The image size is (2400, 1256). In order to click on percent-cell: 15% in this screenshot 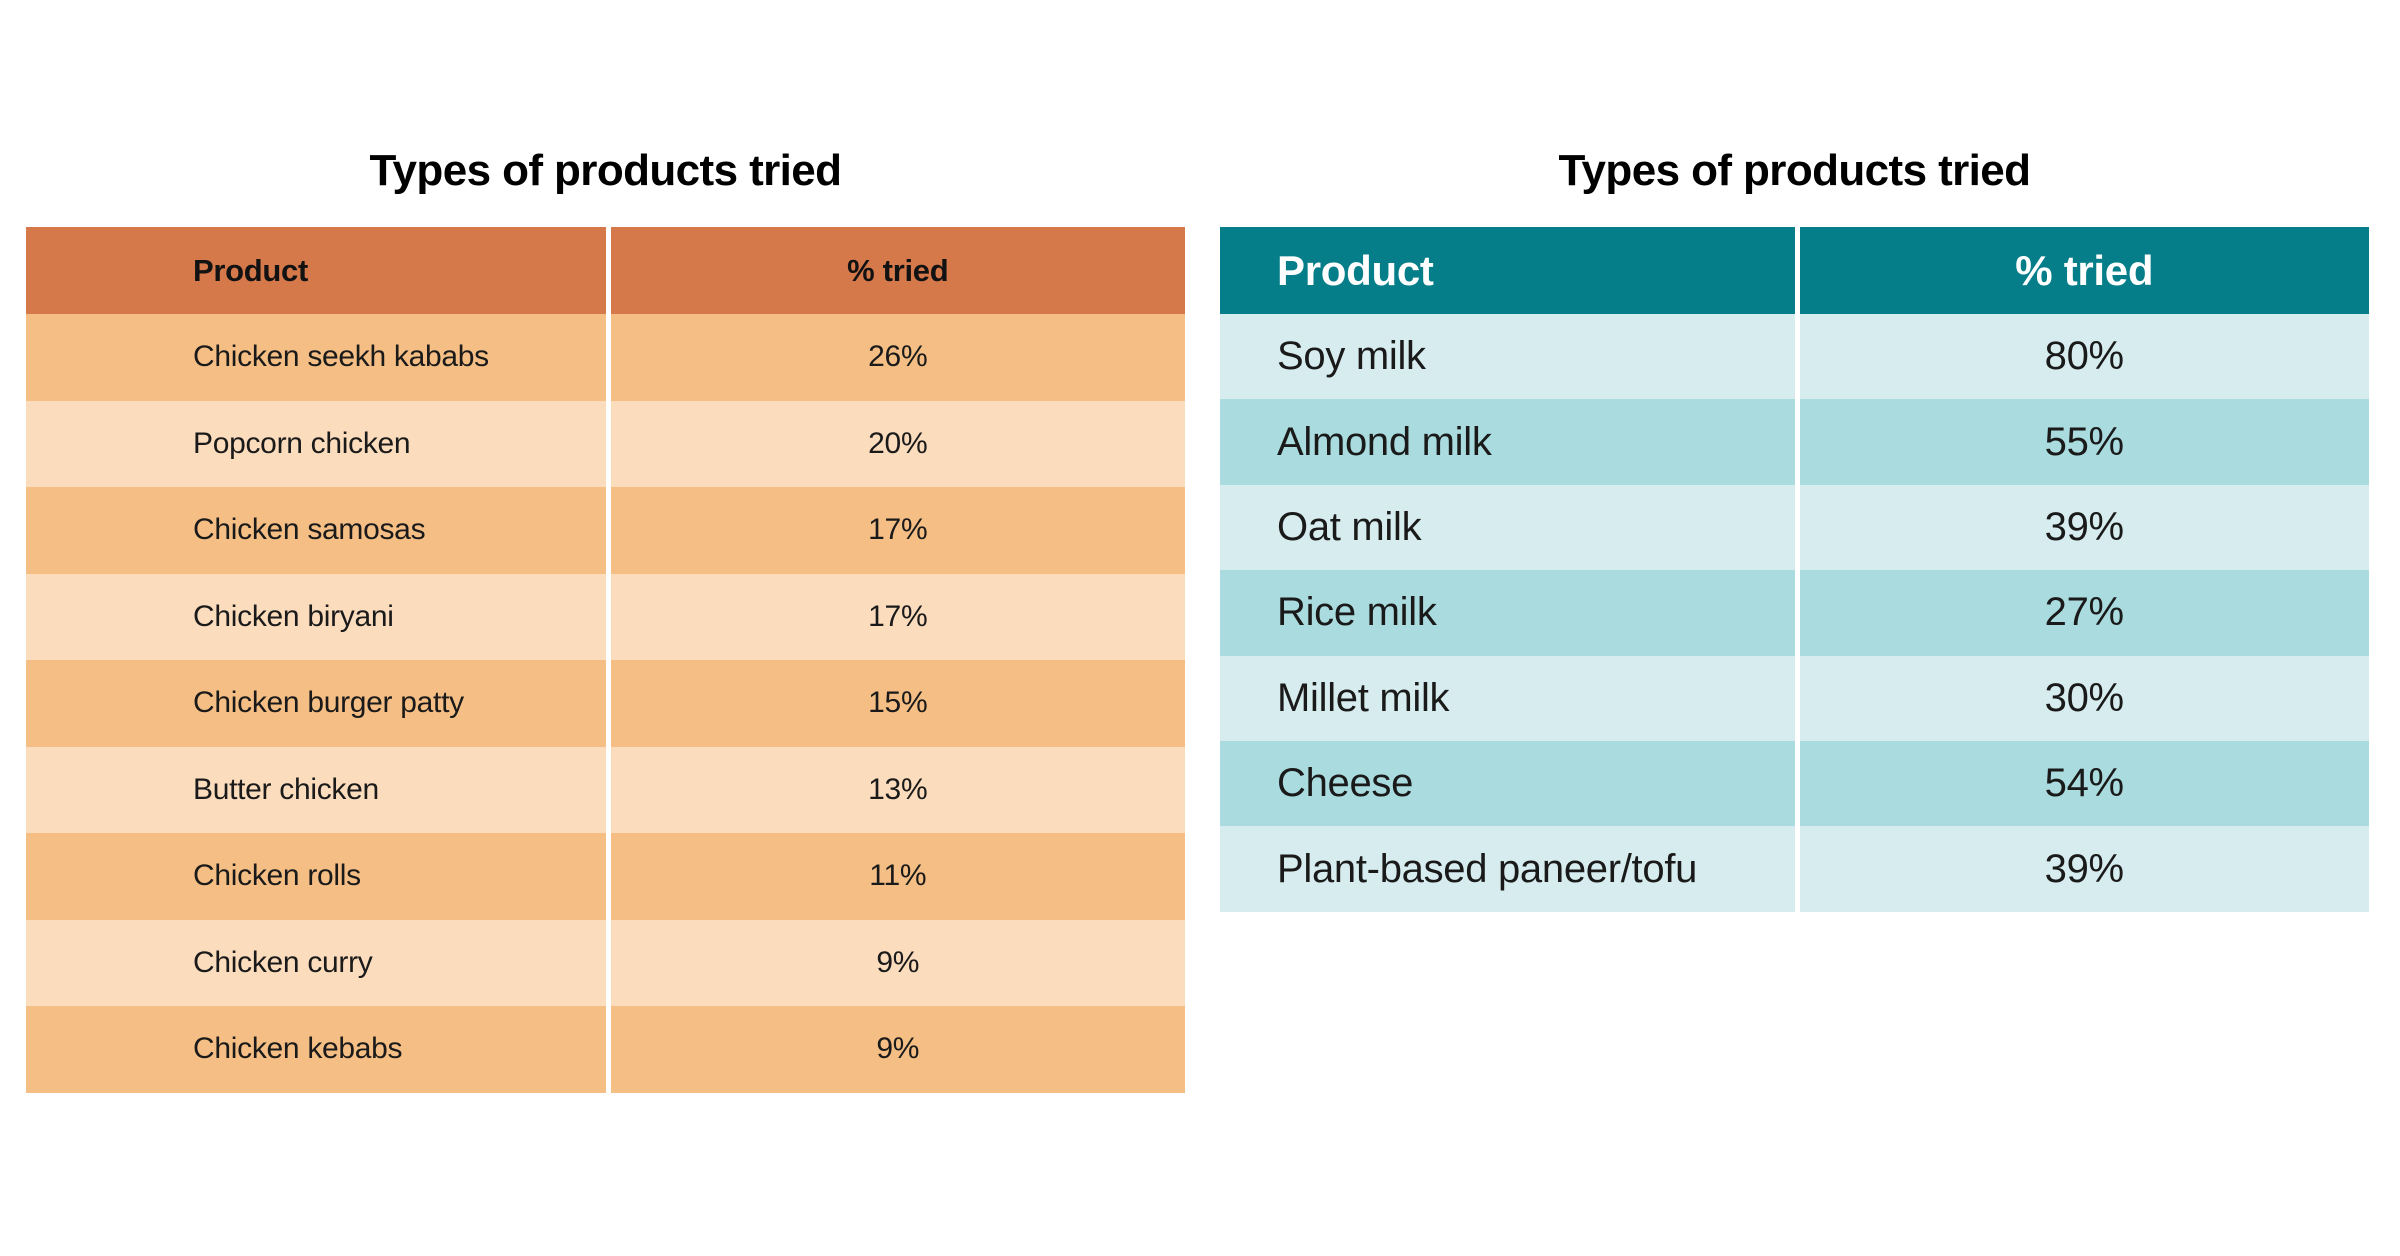, I will do `click(895, 703)`.